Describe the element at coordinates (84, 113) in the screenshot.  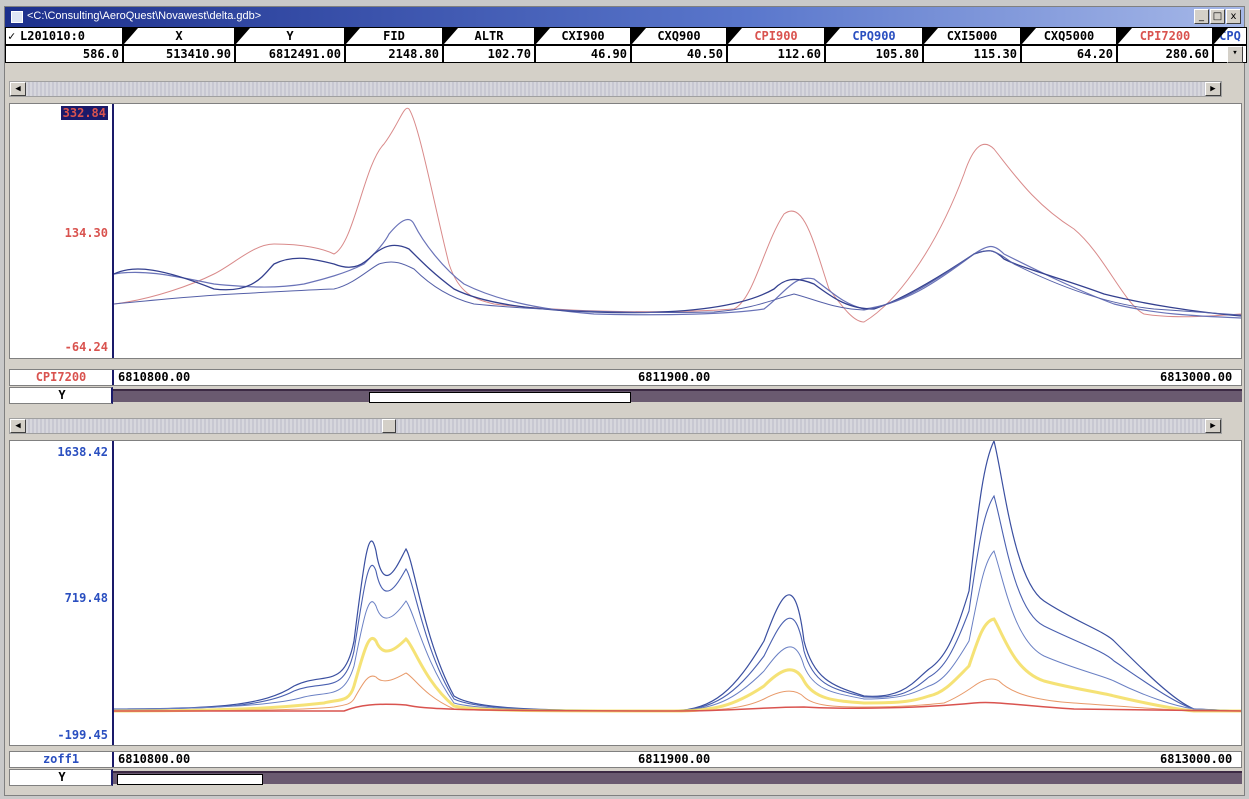
I see `top-y-max-label: 332.84` at that location.